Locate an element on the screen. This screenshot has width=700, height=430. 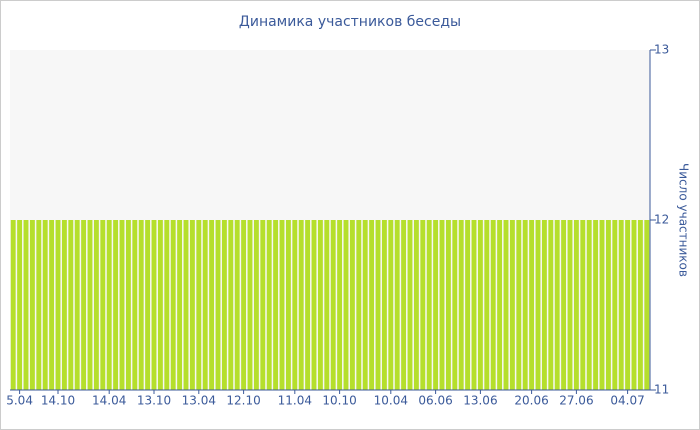
x-tick-label: 13.06 is located at coordinates (480, 401).